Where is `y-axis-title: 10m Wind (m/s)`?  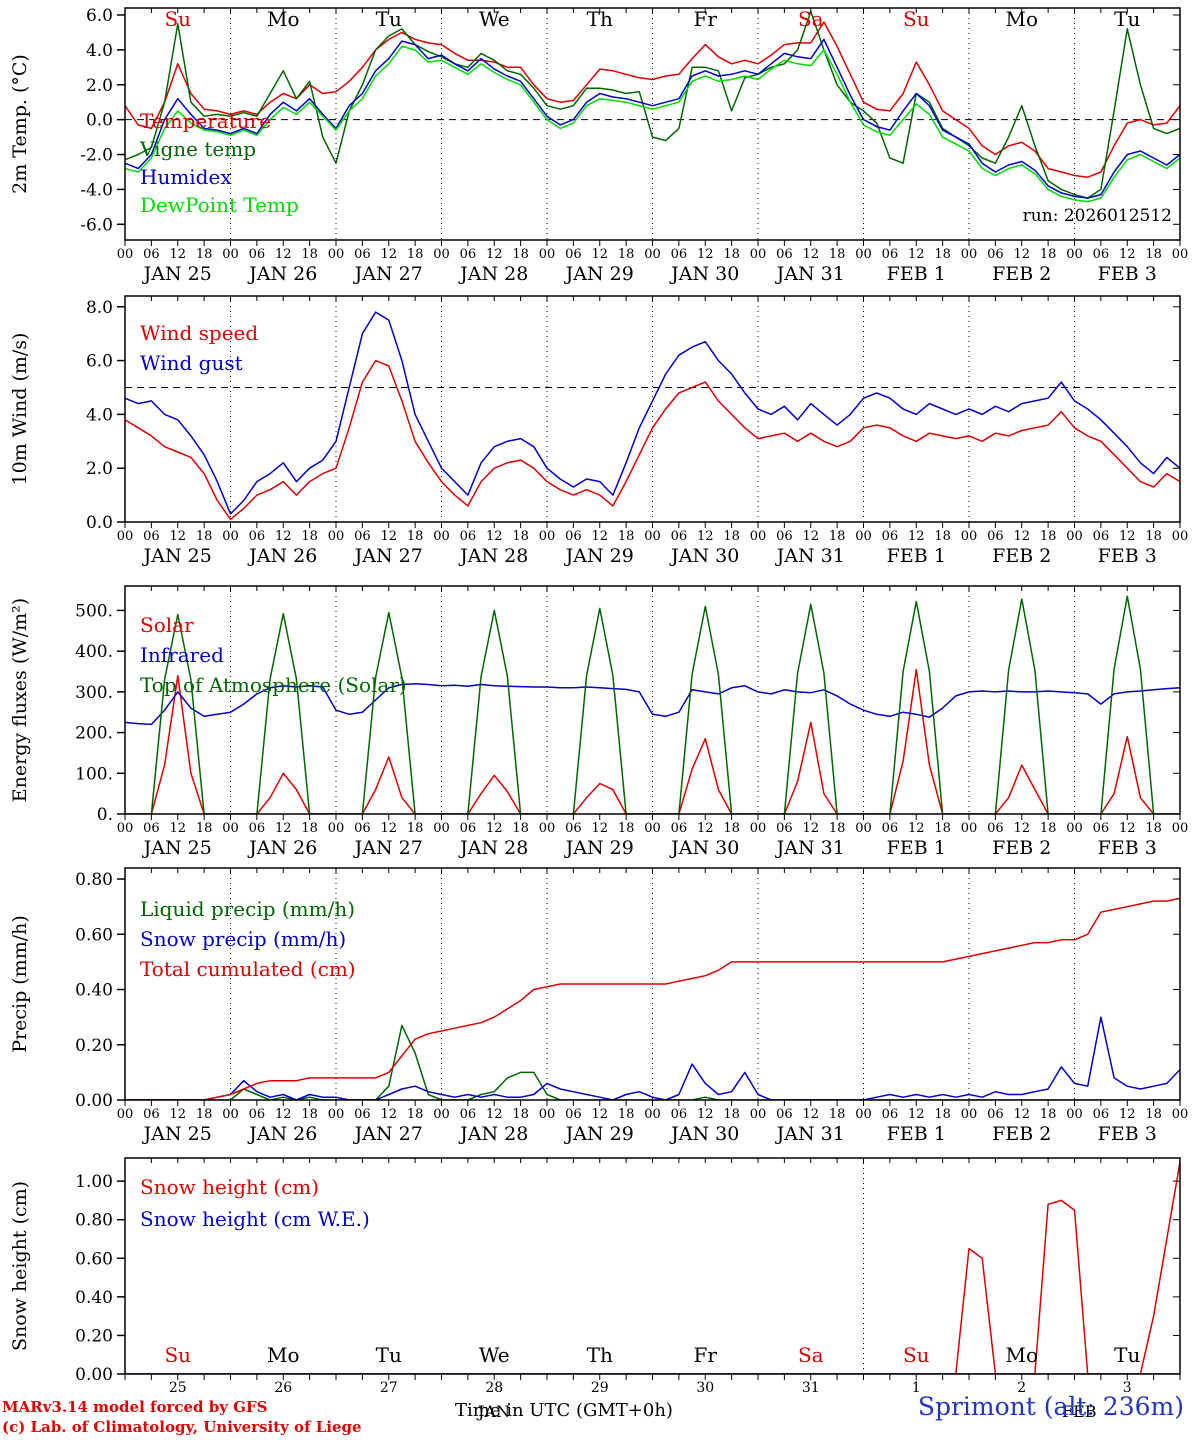 y-axis-title: 10m Wind (m/s) is located at coordinates (20, 409).